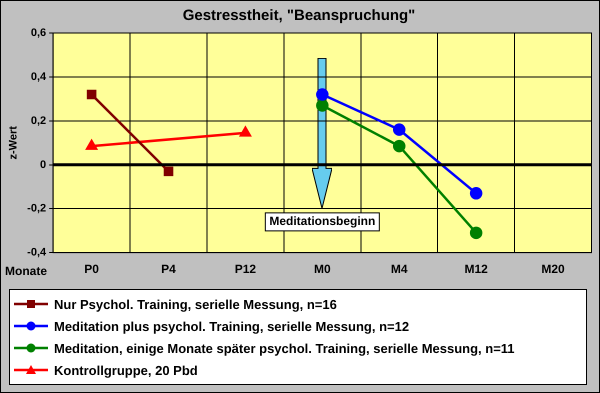  I want to click on legend-label: Kontrollgruppe, 20 Pbd, so click(126, 370).